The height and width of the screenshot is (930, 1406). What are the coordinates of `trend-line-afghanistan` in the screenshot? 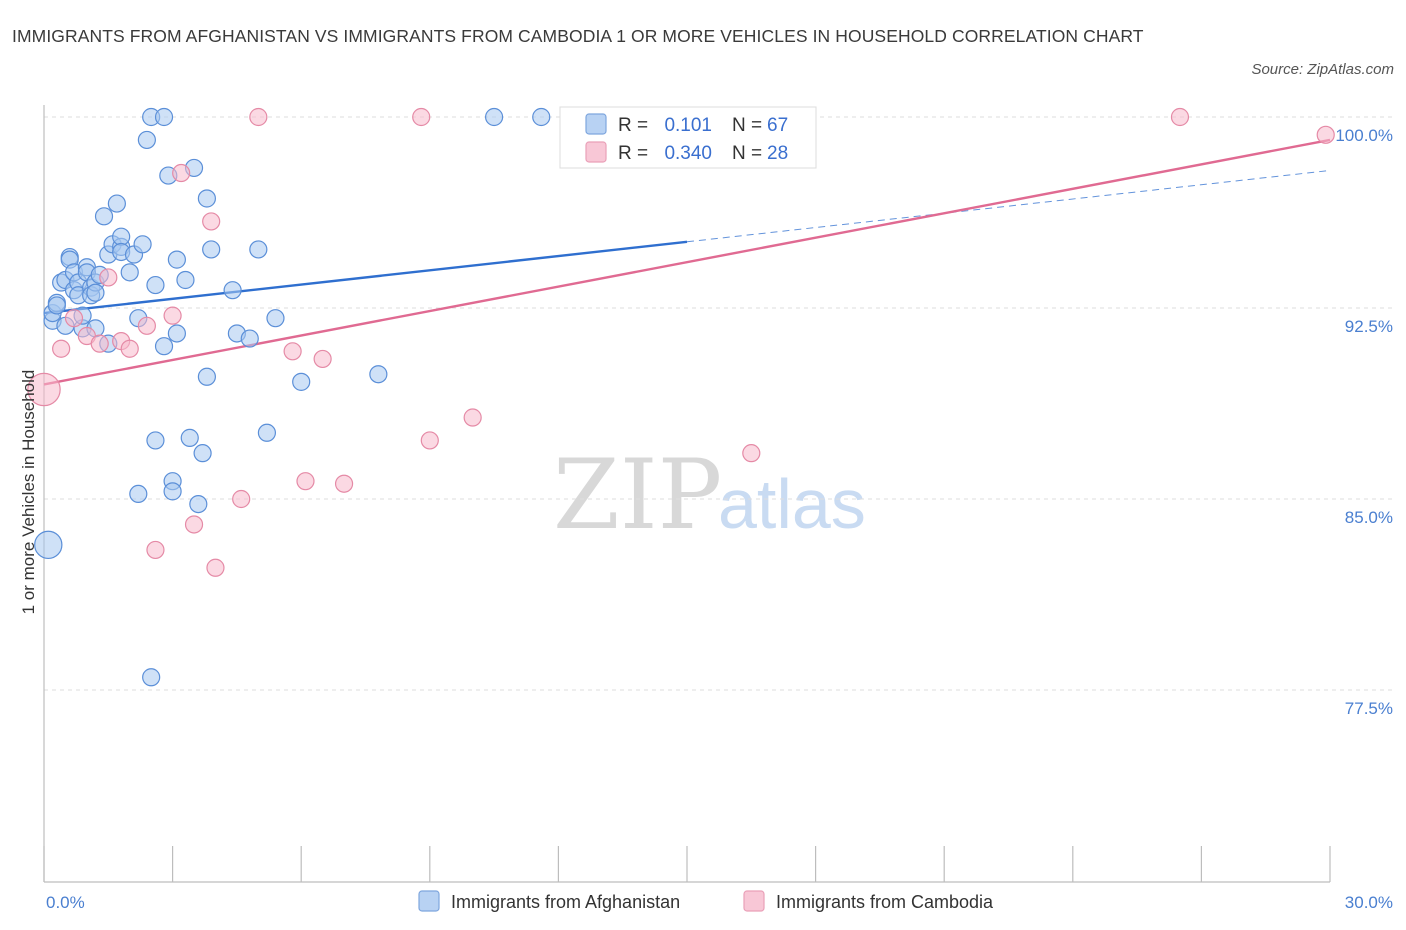 It's located at (365, 277).